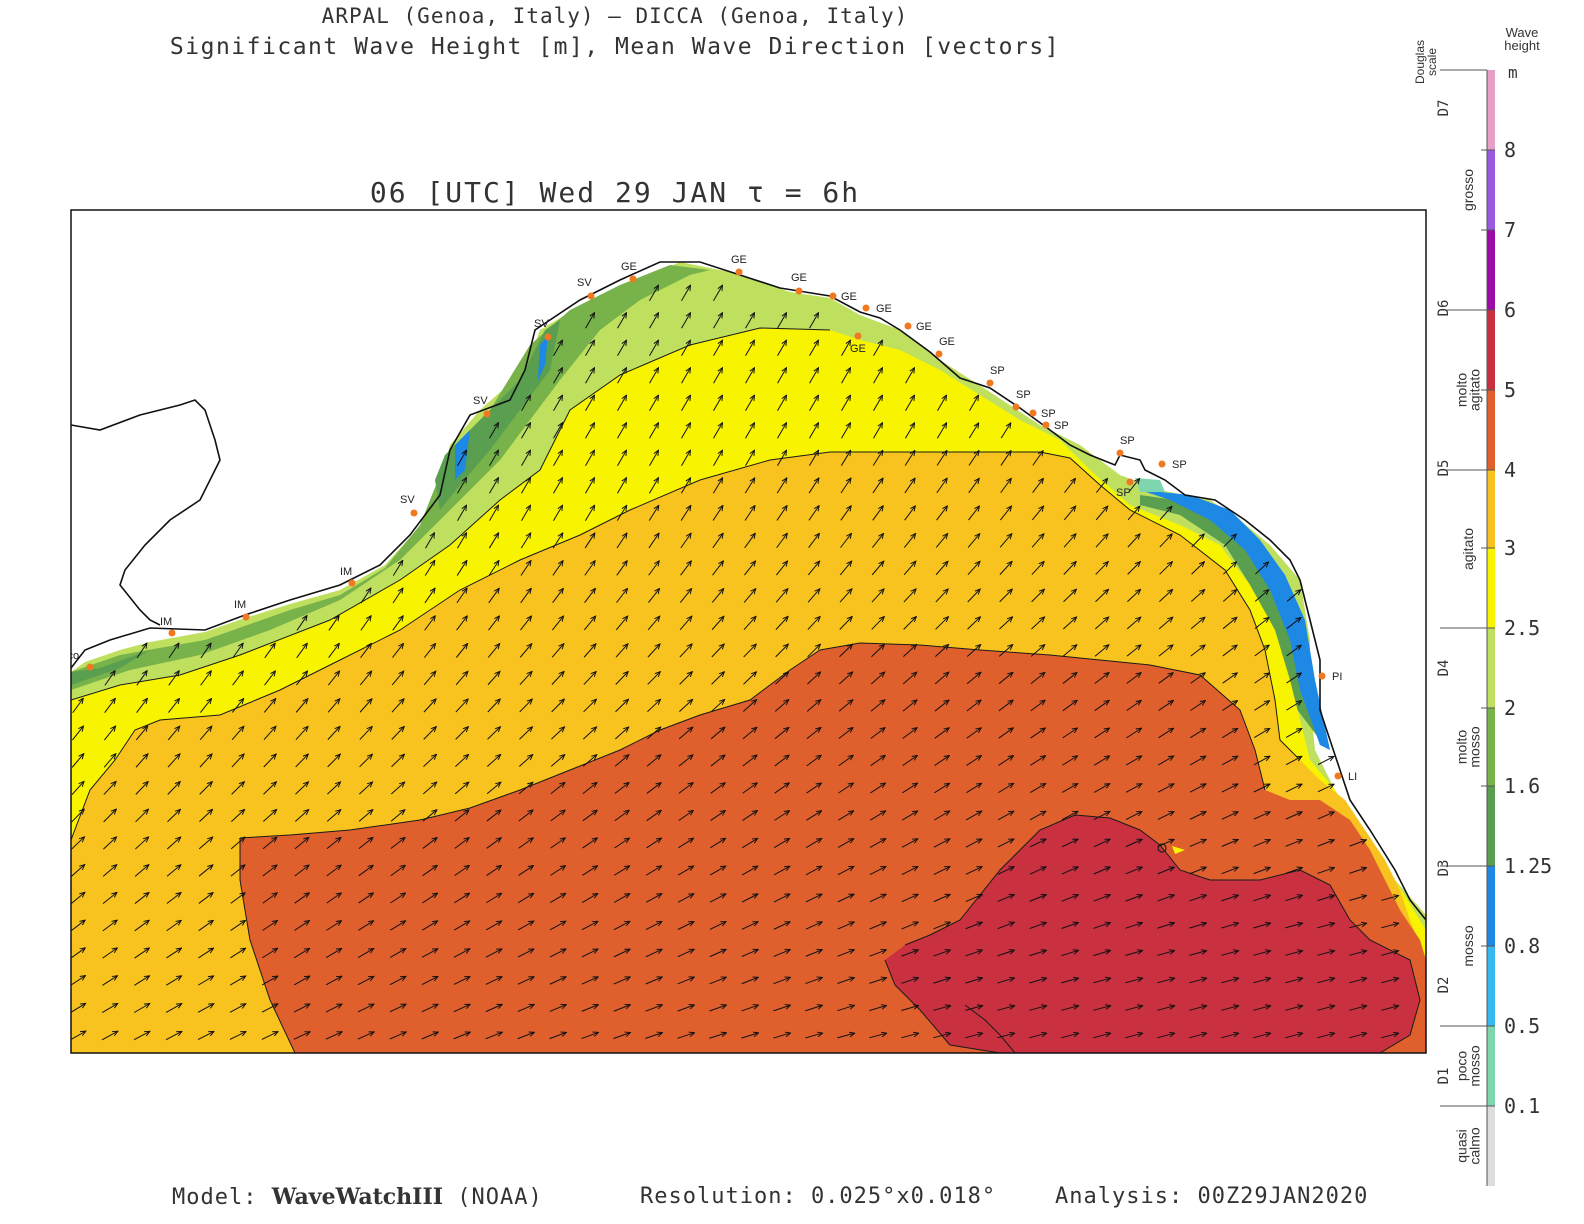  I want to click on colorbar-tick-label: 4, so click(1510, 470).